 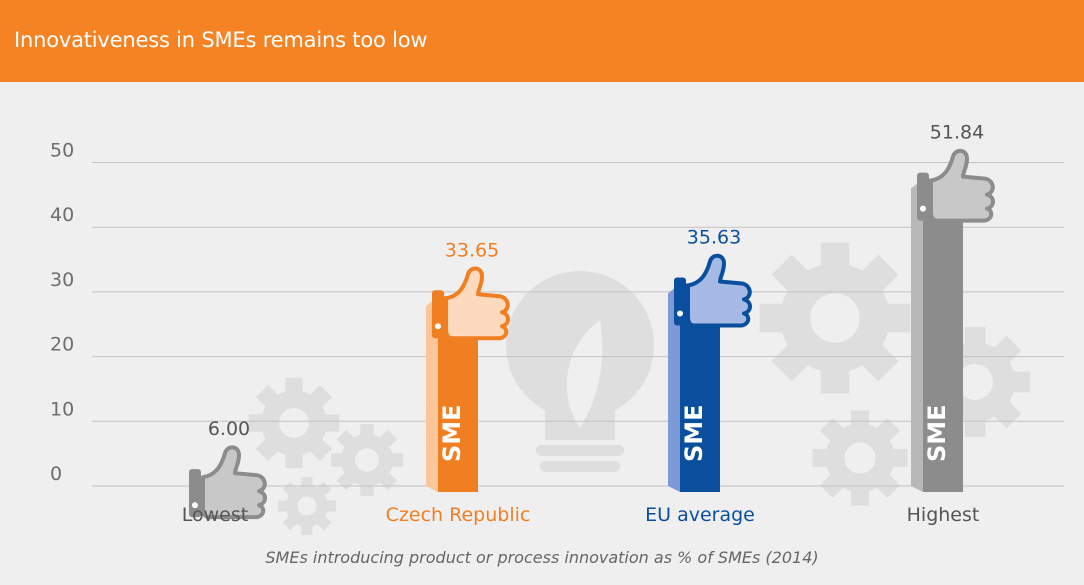 What do you see at coordinates (468, 379) in the screenshot?
I see `bar-czech-republic: SME` at bounding box center [468, 379].